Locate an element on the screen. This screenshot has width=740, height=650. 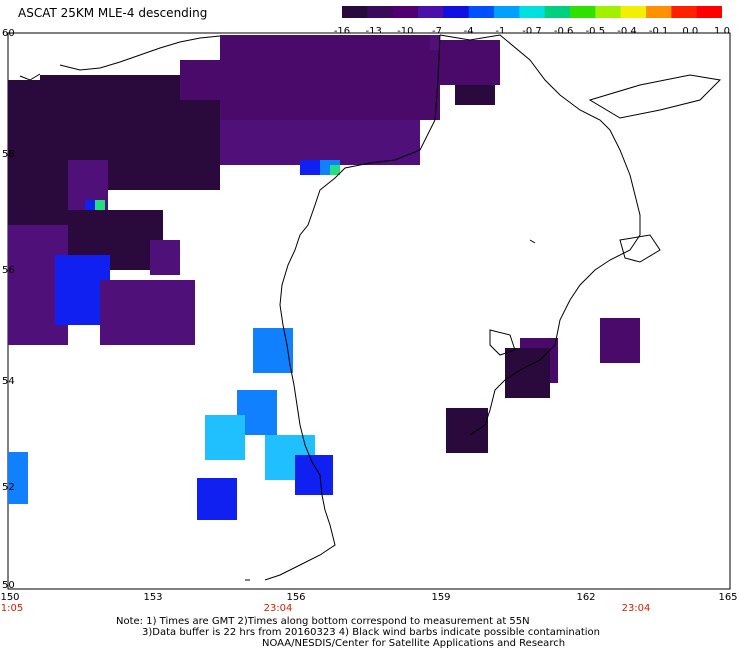
colorbar-tick-label: -16 is located at coordinates (342, 31).